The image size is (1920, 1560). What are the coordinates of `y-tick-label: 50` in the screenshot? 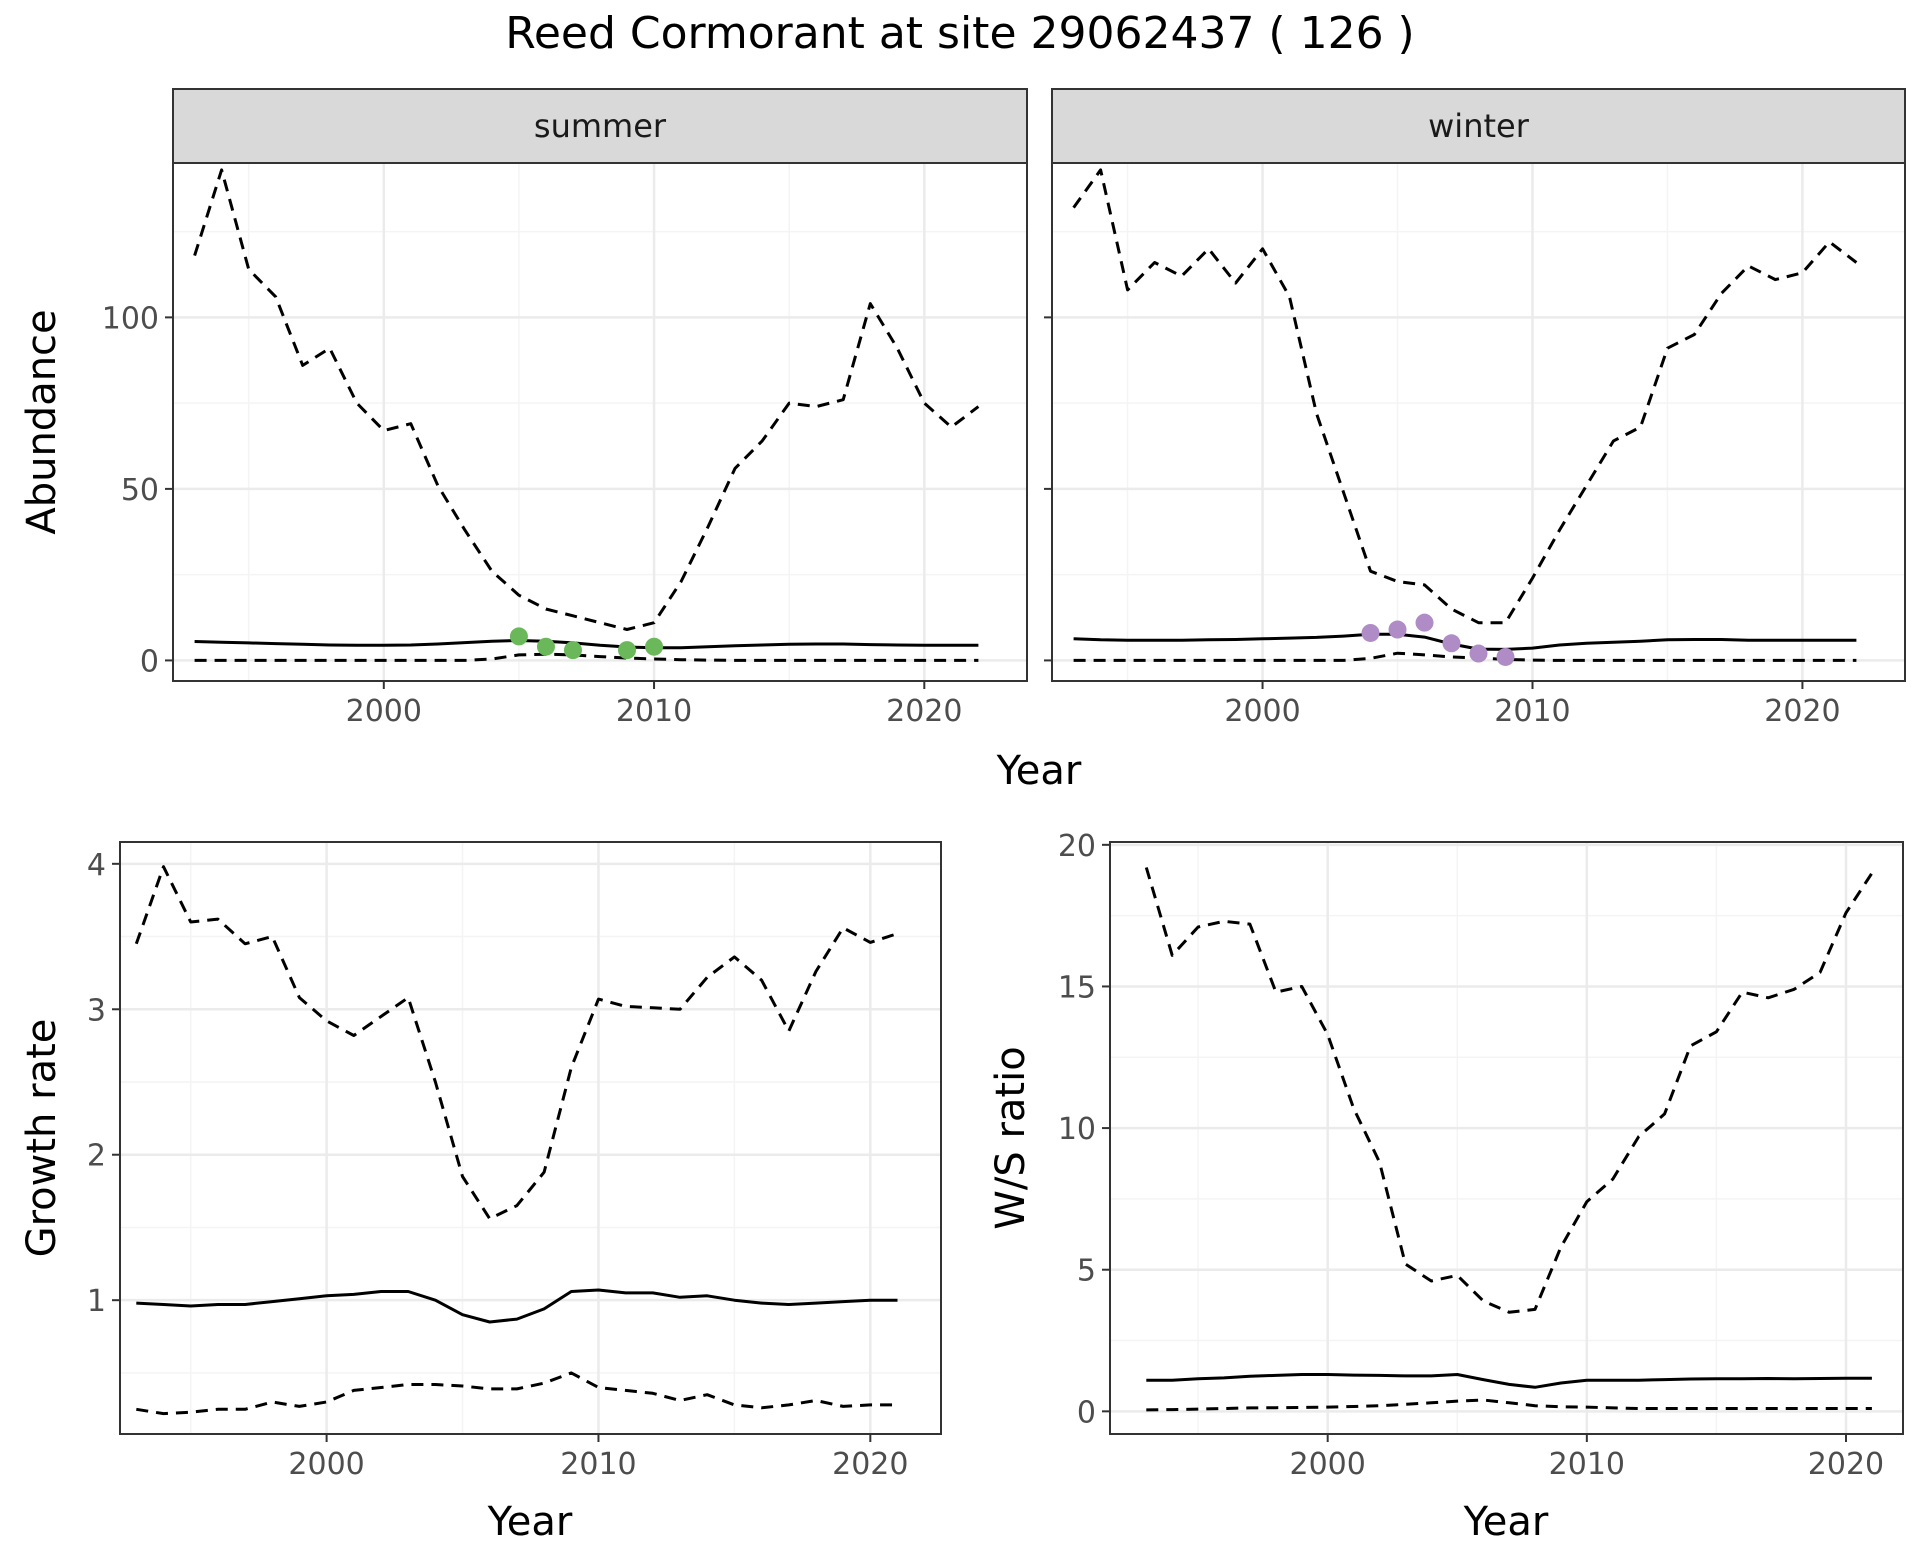 It's located at (140, 490).